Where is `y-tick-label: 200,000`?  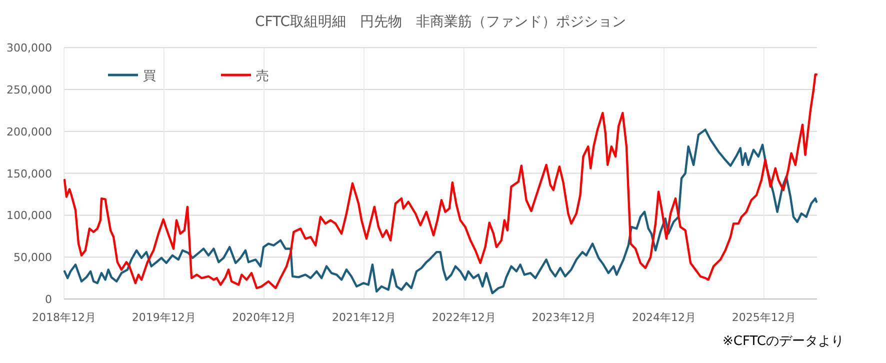
y-tick-label: 200,000 is located at coordinates (29, 131).